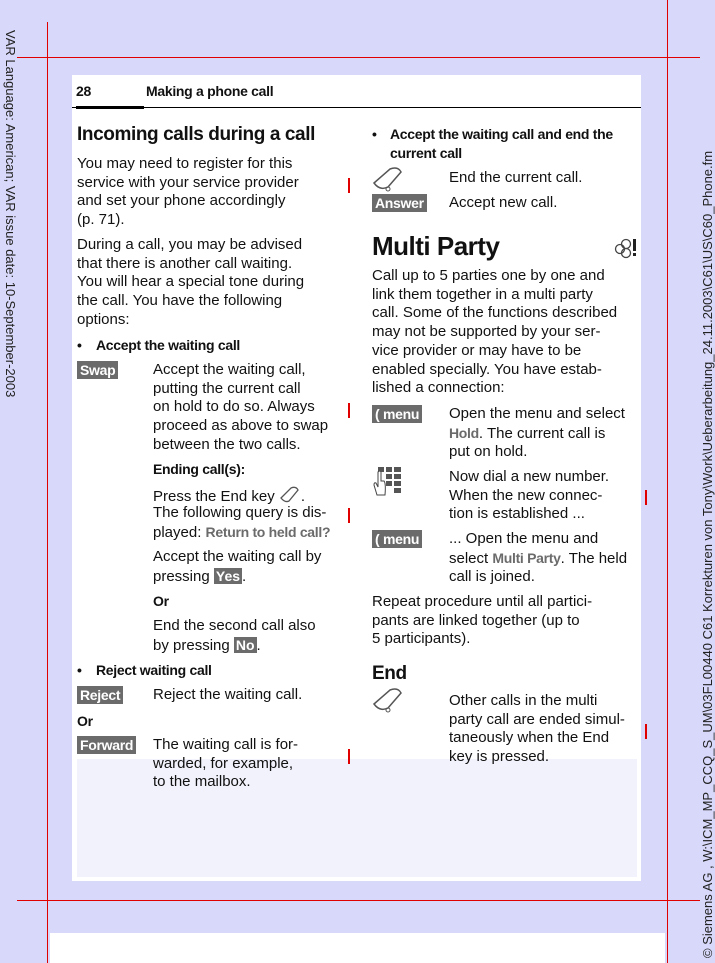 This screenshot has width=715, height=963. Describe the element at coordinates (83, 91) in the screenshot. I see `page-number: 28` at that location.